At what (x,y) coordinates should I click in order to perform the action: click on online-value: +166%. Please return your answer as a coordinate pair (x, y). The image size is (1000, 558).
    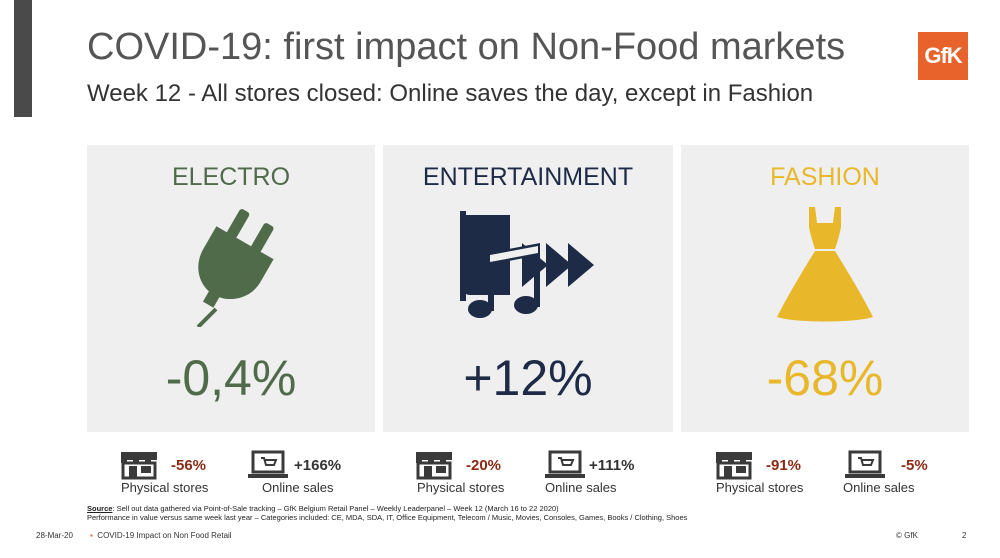
    Looking at the image, I should click on (318, 465).